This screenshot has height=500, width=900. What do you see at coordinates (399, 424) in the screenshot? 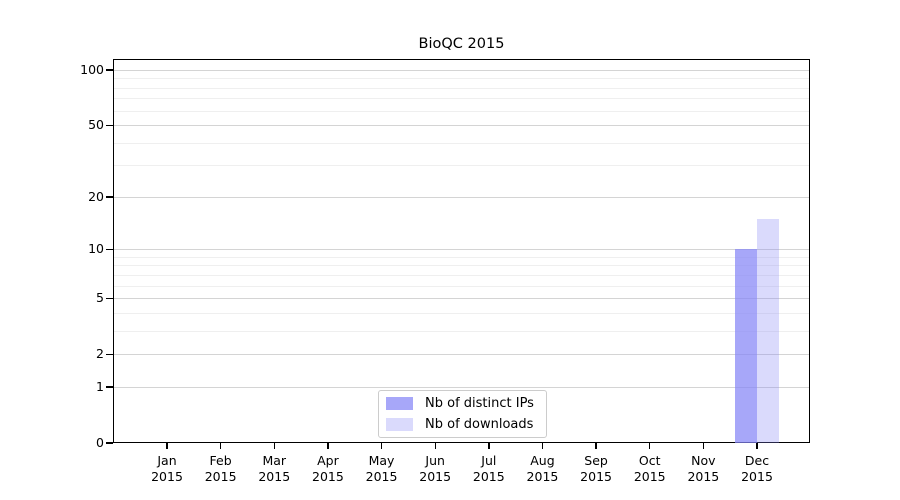
I see `legend-swatch-downloads-icon` at bounding box center [399, 424].